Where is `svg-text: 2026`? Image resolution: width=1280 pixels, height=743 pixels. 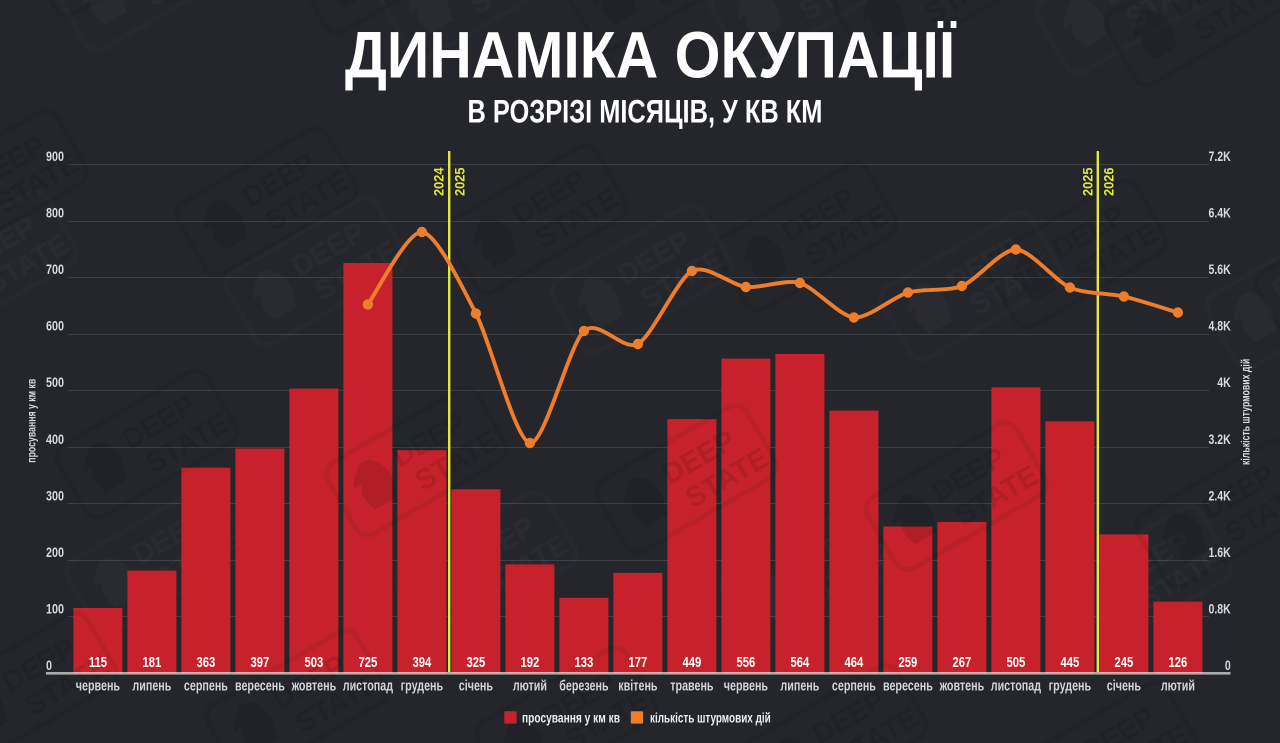
svg-text: 2026 is located at coordinates (1108, 181).